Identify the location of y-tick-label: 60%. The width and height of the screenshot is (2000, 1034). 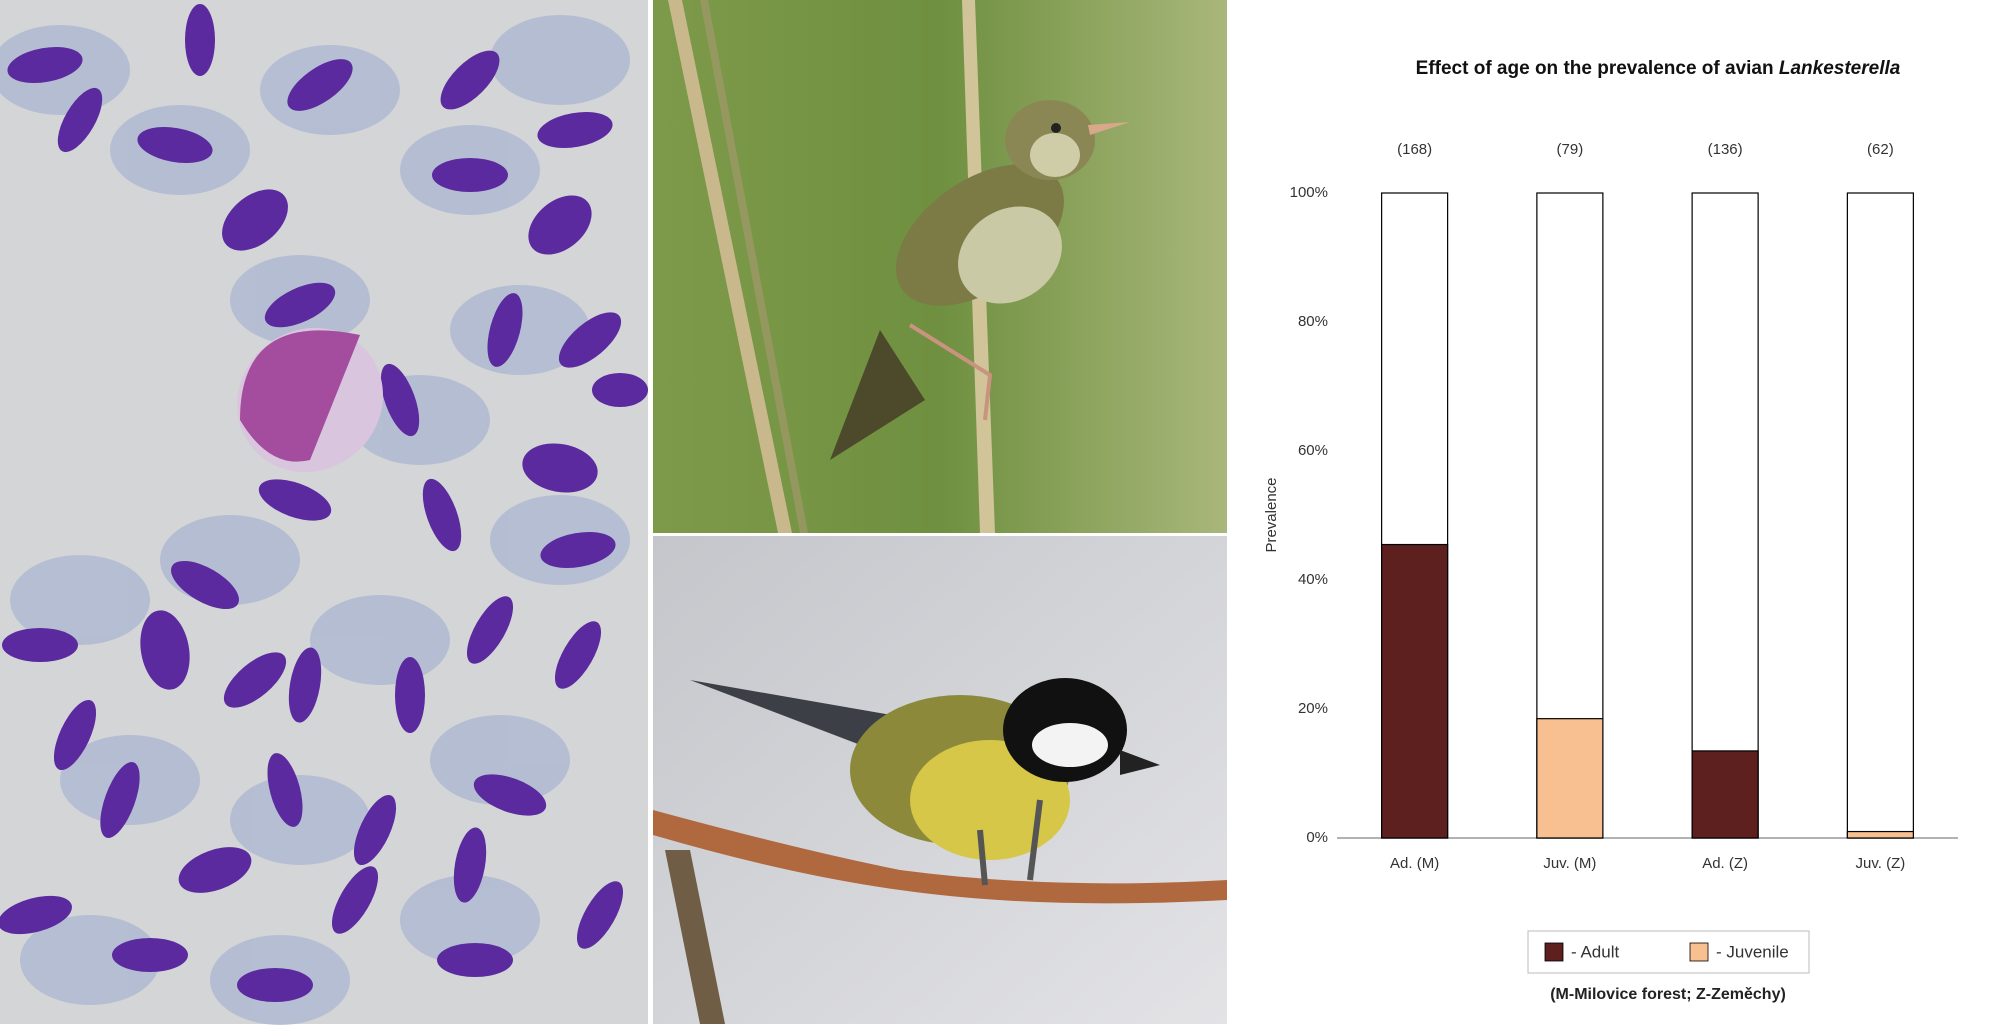
(1313, 450).